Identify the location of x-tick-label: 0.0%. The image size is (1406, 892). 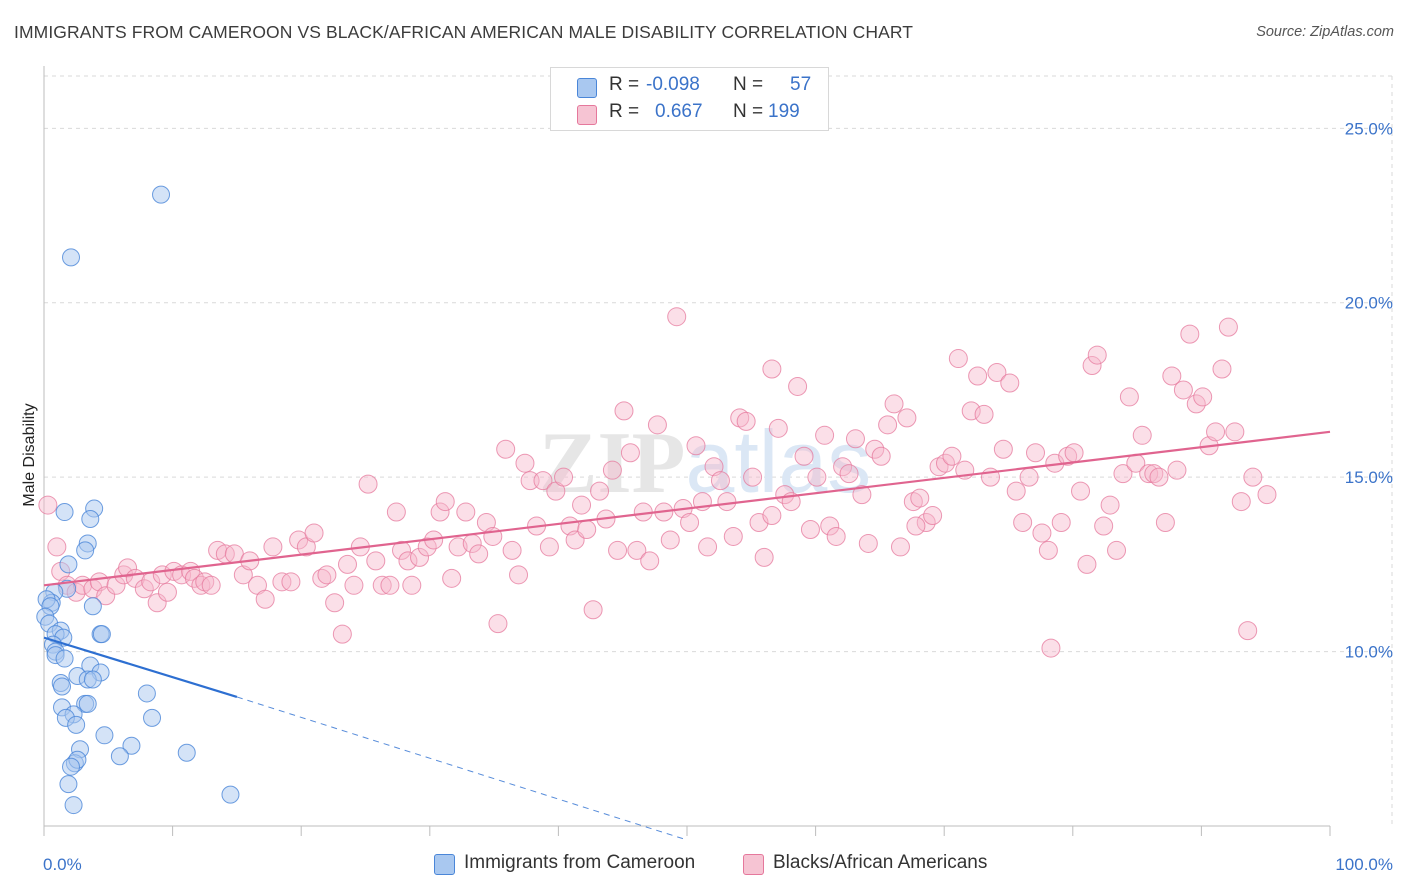
(62, 864).